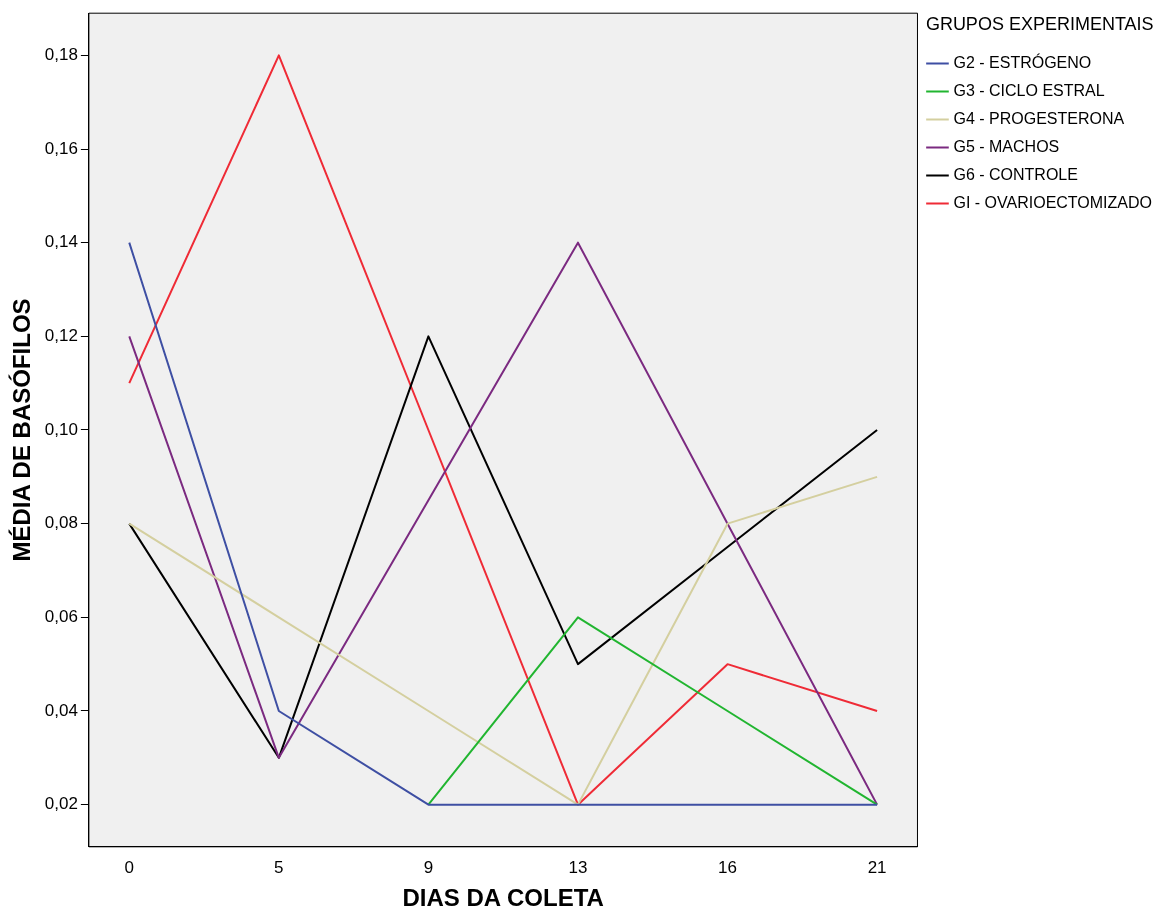 The height and width of the screenshot is (923, 1176). I want to click on legend-label: G5 - MACHOS, so click(1006, 147).